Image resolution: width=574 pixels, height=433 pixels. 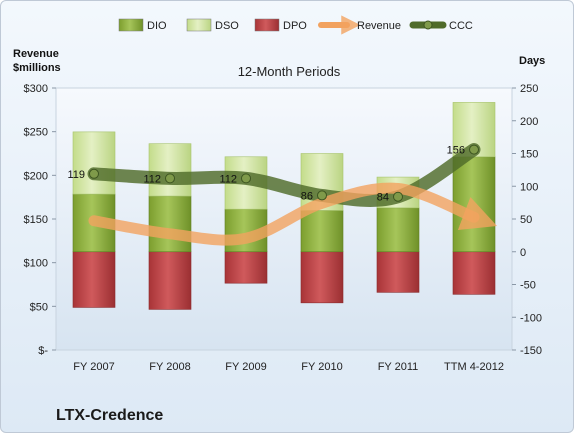 What do you see at coordinates (441, 26) in the screenshot?
I see `legend-item-ccc: CCC` at bounding box center [441, 26].